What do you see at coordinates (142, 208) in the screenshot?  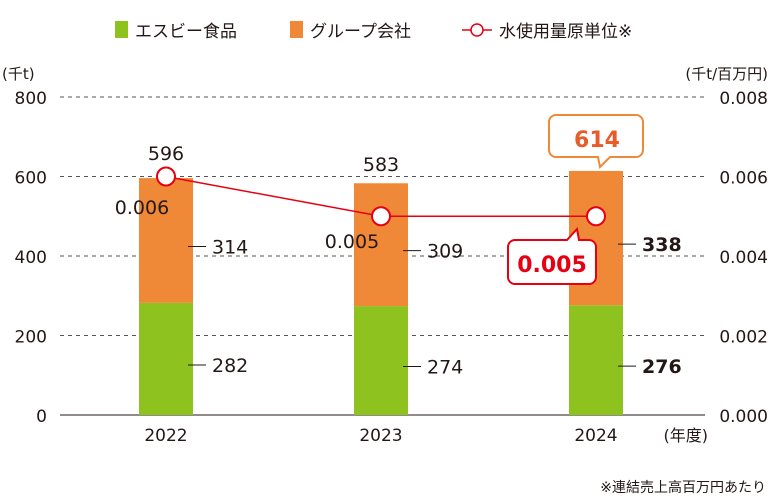 I see `intensity-label-2022: 0.006` at bounding box center [142, 208].